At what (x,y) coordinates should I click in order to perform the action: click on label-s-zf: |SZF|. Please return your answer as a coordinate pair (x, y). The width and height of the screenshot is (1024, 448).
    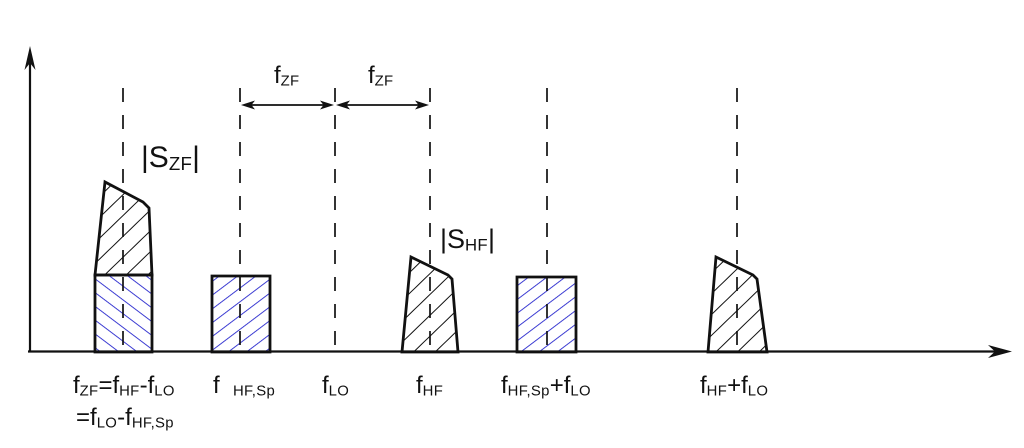
    Looking at the image, I should click on (170, 157).